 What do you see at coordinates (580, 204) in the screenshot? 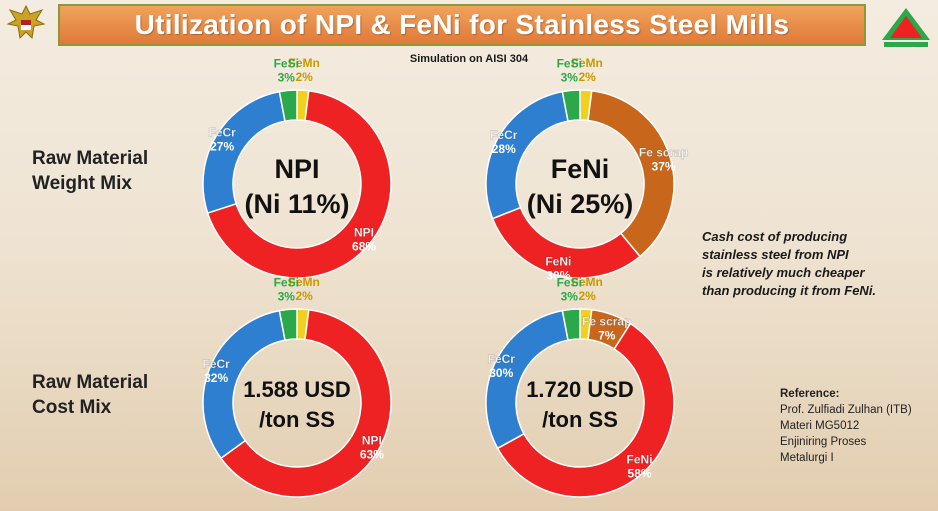
I see `donut-center-sublabel: (Ni 25%)` at bounding box center [580, 204].